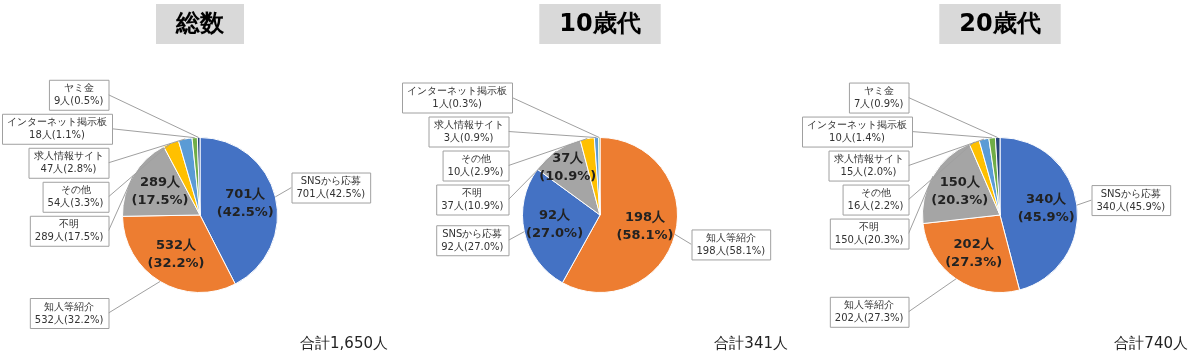 This screenshot has height=356, width=1200. What do you see at coordinates (344, 343) in the screenshot?
I see `text: 合計1,650人` at bounding box center [344, 343].